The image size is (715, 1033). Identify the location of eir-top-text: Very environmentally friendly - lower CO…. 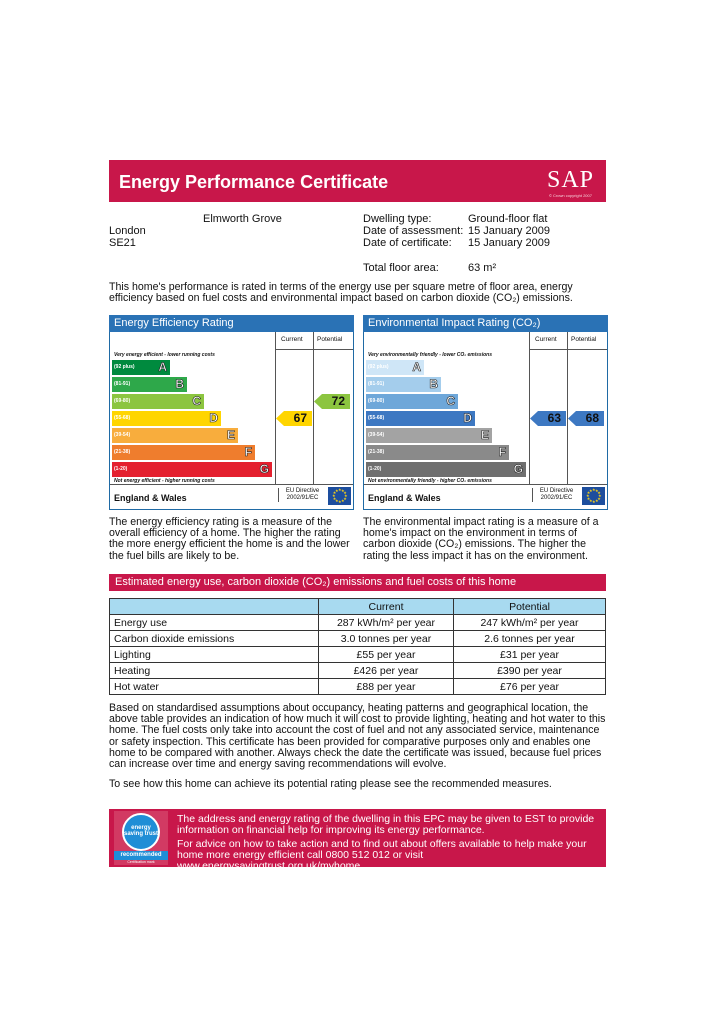
(430, 355).